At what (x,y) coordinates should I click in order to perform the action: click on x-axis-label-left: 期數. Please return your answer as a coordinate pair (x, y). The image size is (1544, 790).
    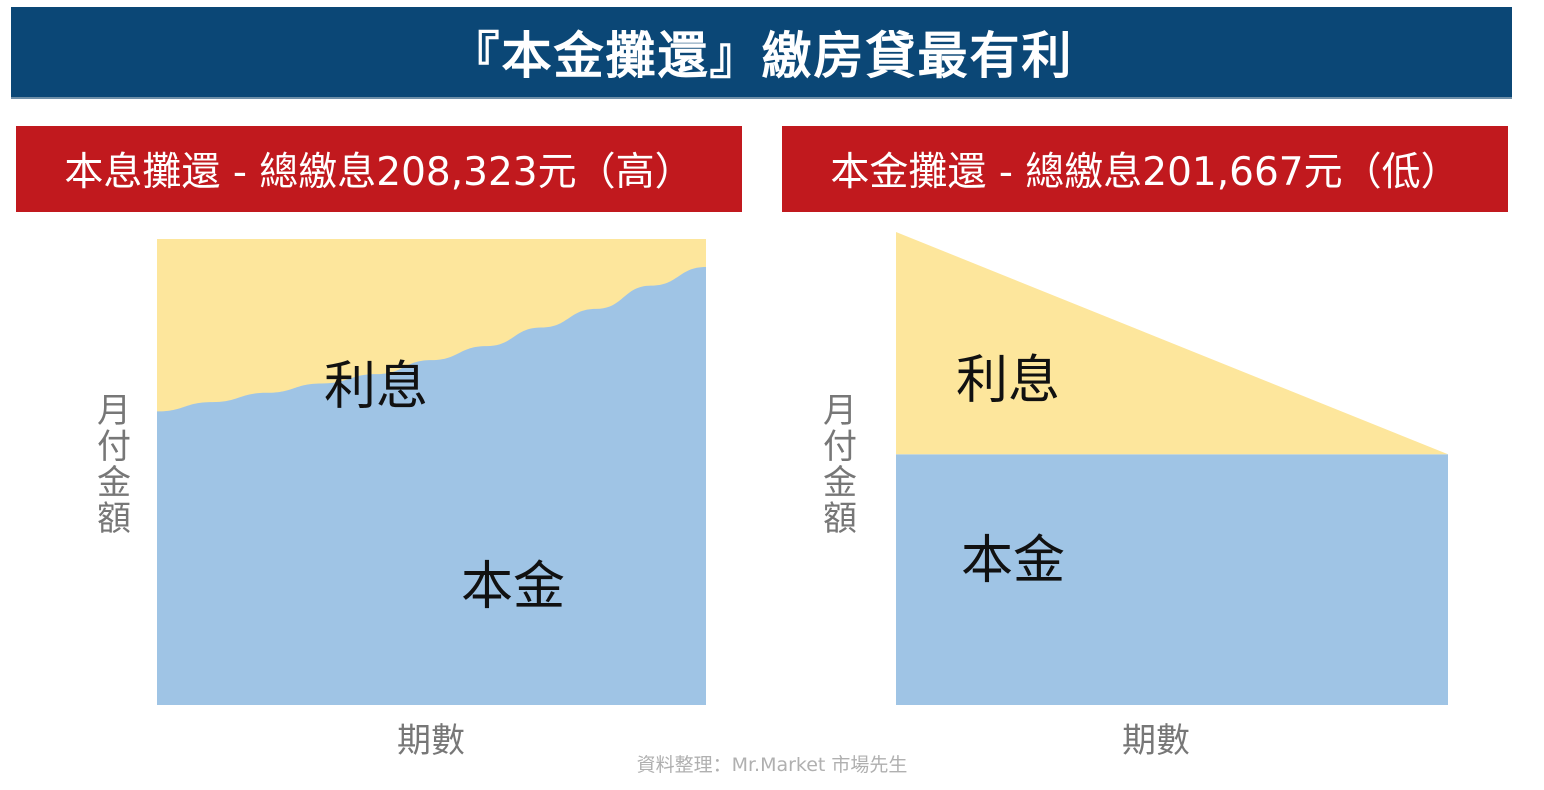
    Looking at the image, I should click on (431, 741).